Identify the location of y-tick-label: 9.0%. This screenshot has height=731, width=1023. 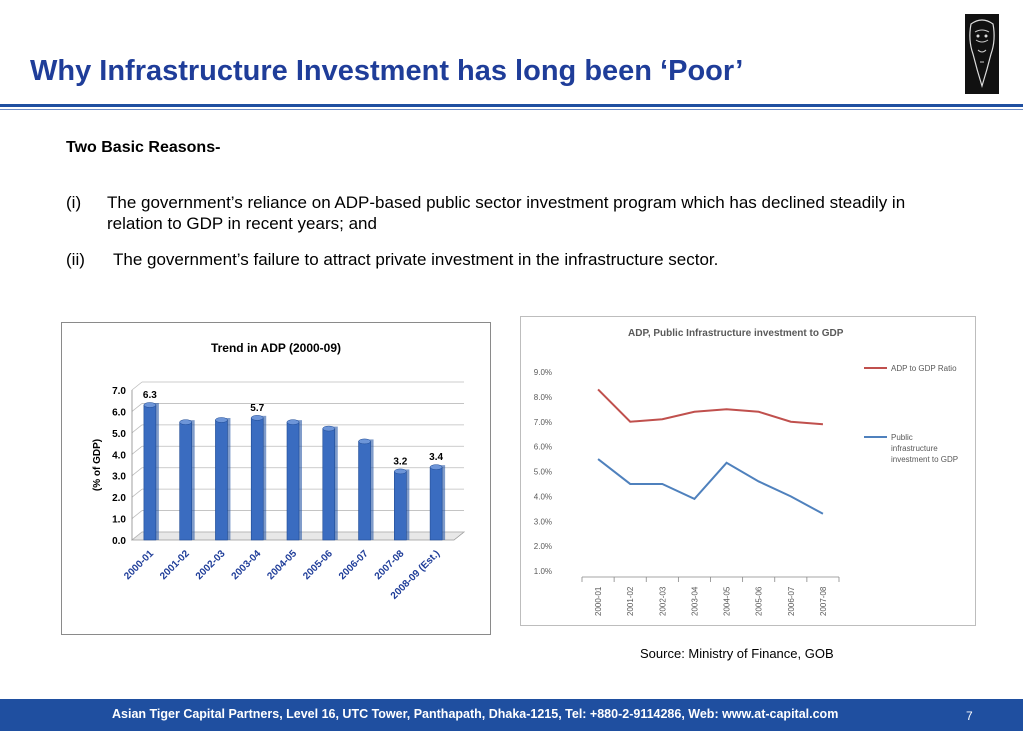
(543, 372).